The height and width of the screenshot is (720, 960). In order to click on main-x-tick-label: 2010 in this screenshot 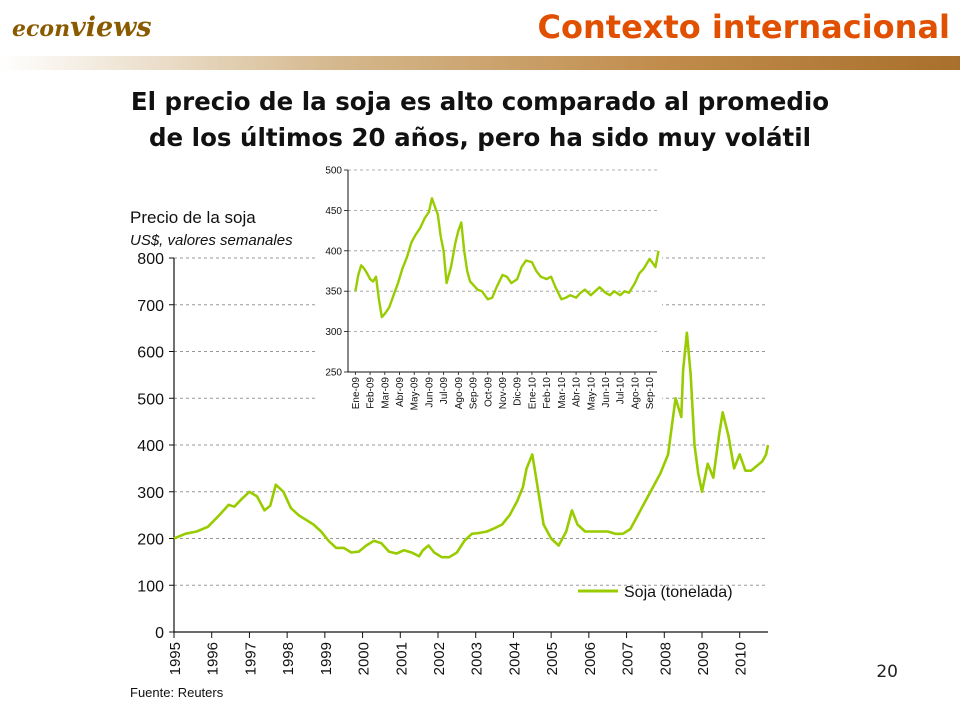, I will do `click(741, 658)`.